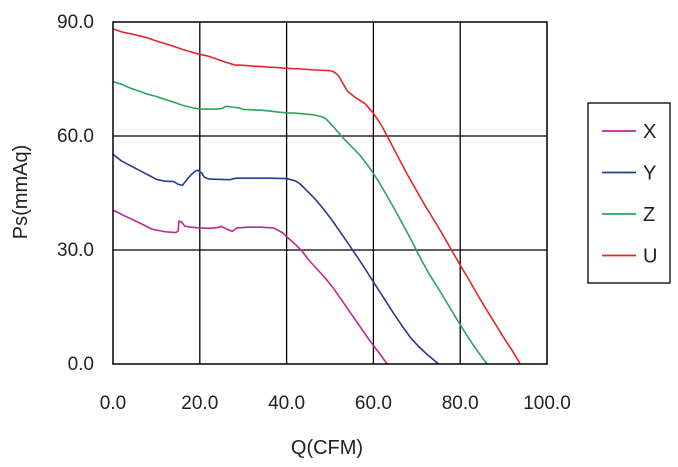 This screenshot has width=678, height=467. Describe the element at coordinates (650, 257) in the screenshot. I see `legend-label-u: U` at that location.